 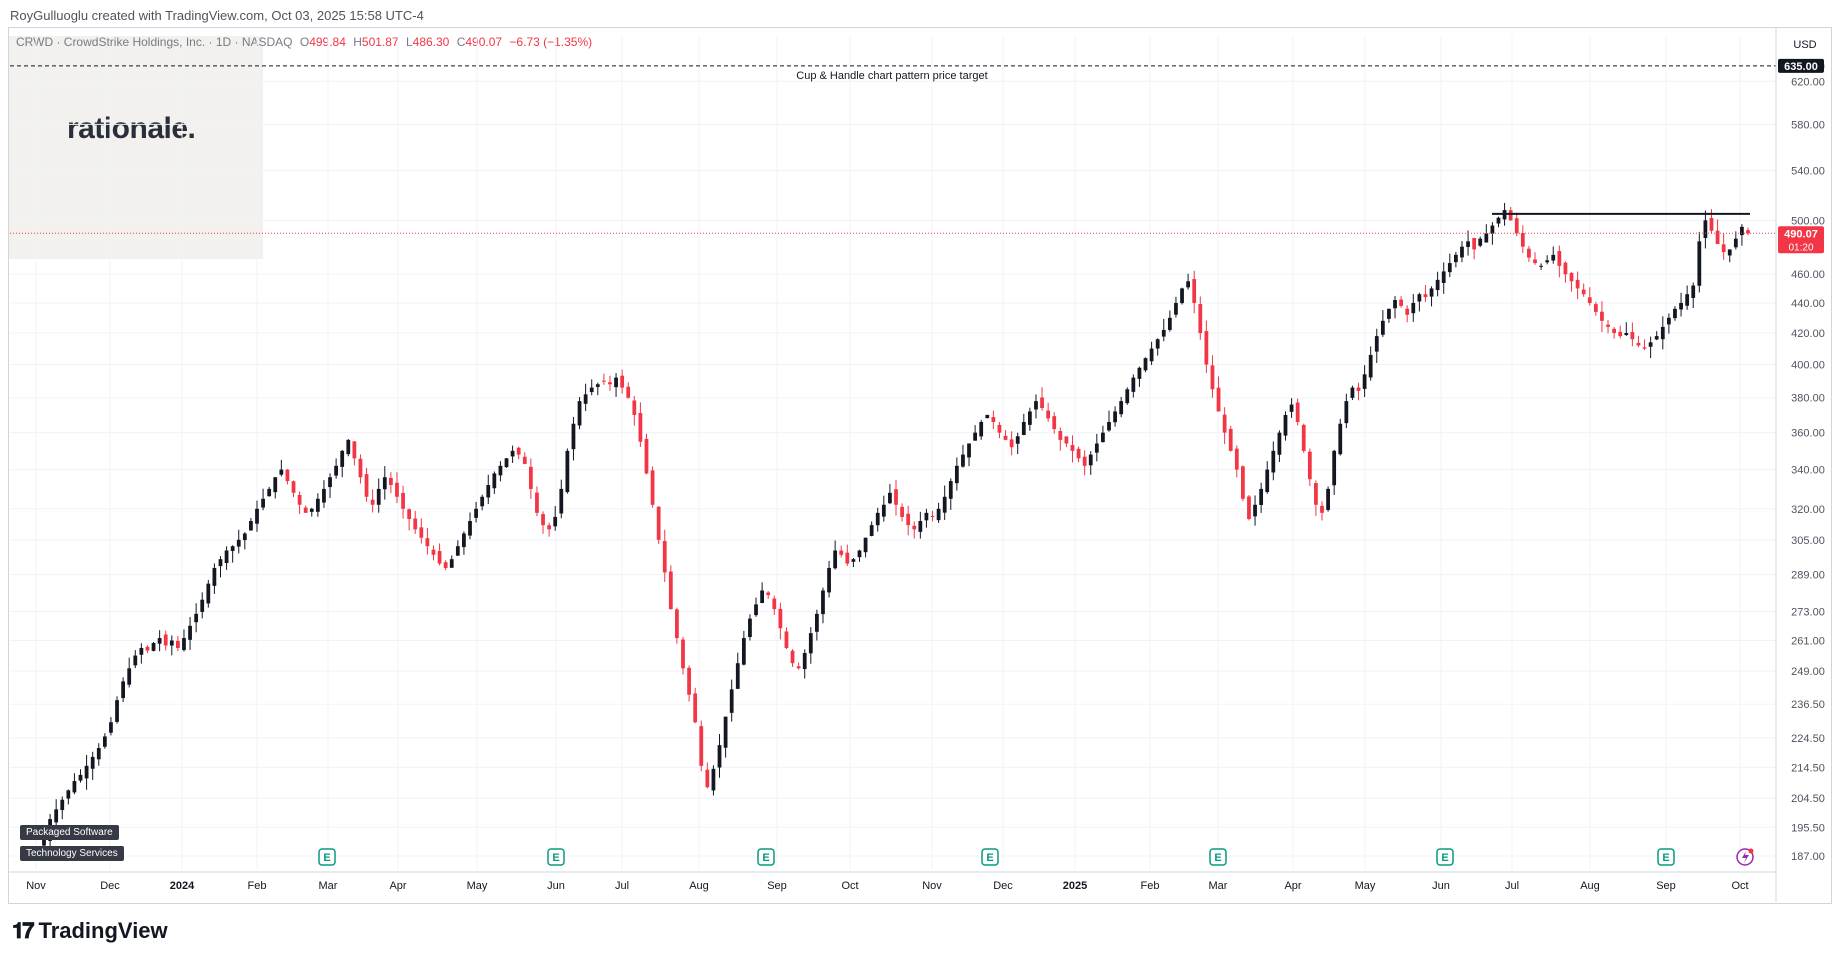 What do you see at coordinates (1808, 304) in the screenshot?
I see `y-tick-label: 440.00` at bounding box center [1808, 304].